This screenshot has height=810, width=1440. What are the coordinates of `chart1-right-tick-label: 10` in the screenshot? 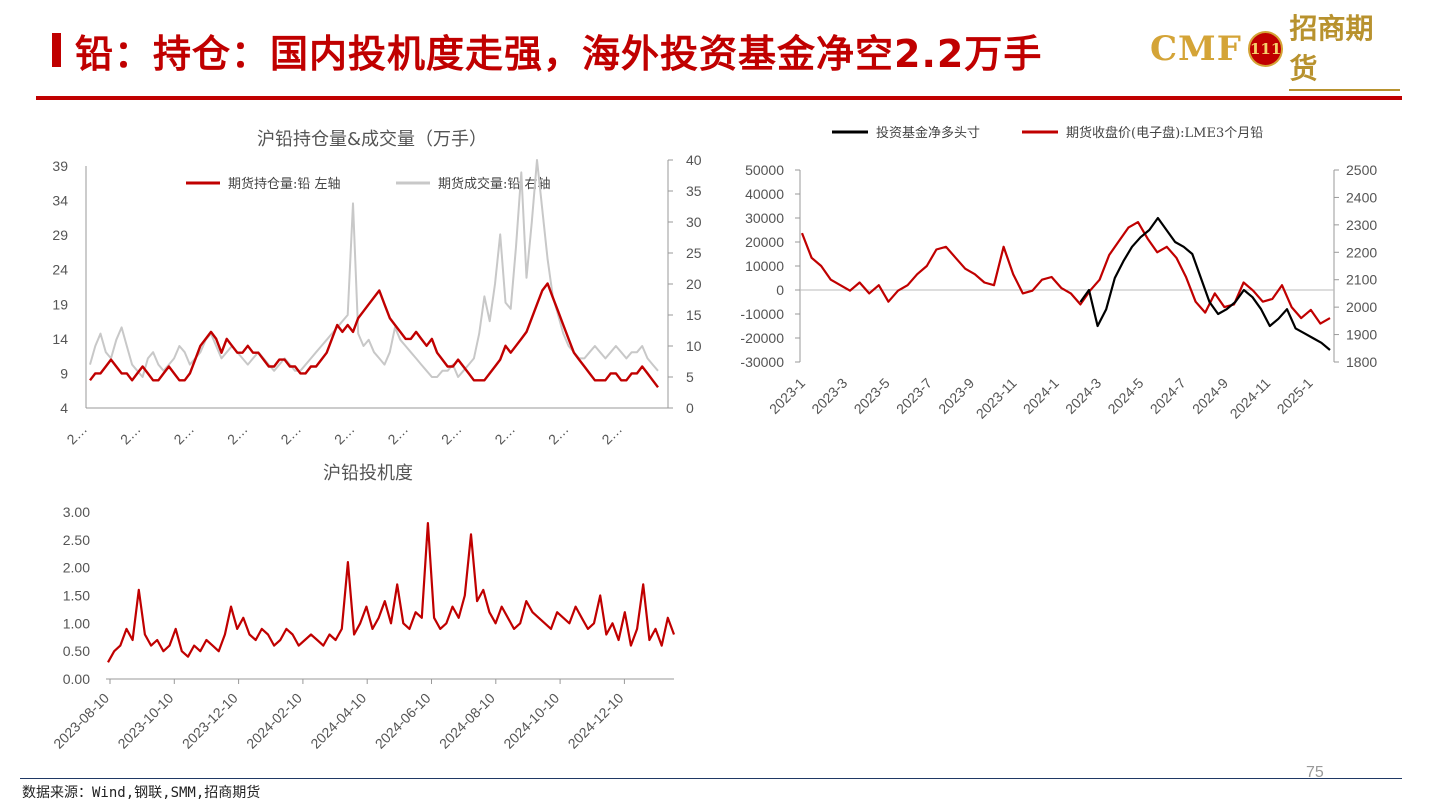 It's located at (694, 346).